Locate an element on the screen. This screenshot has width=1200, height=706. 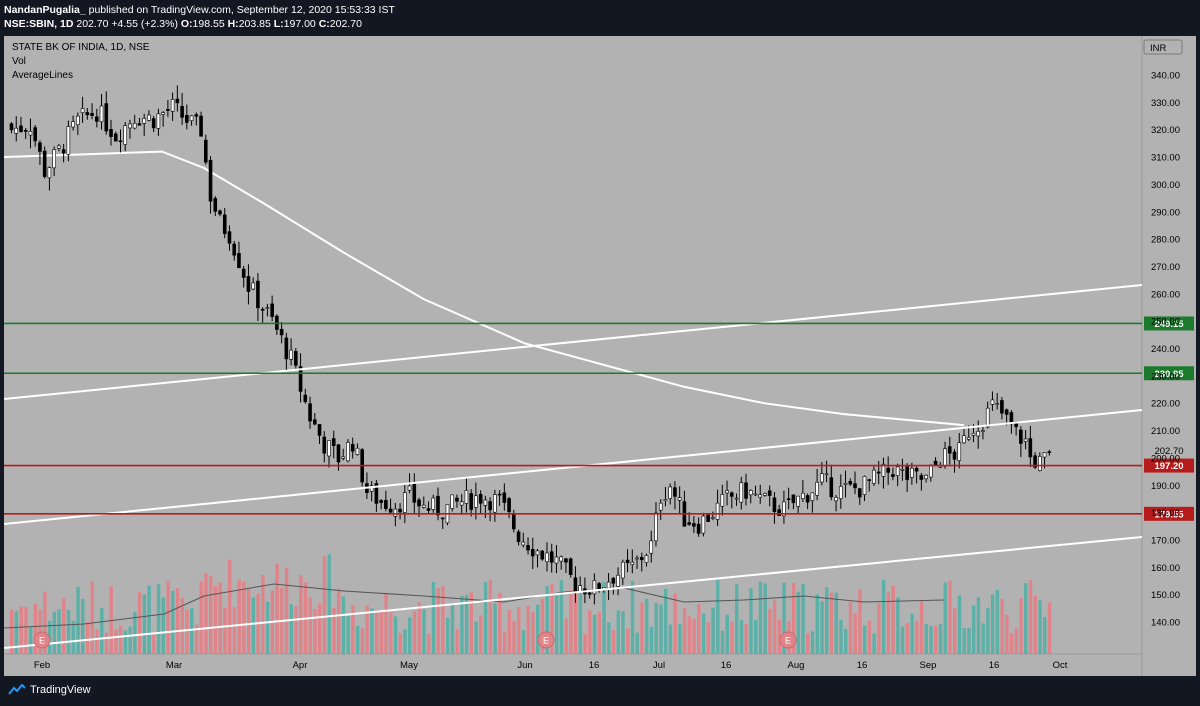
legend-average-lines: AverageLines is located at coordinates (42, 75).